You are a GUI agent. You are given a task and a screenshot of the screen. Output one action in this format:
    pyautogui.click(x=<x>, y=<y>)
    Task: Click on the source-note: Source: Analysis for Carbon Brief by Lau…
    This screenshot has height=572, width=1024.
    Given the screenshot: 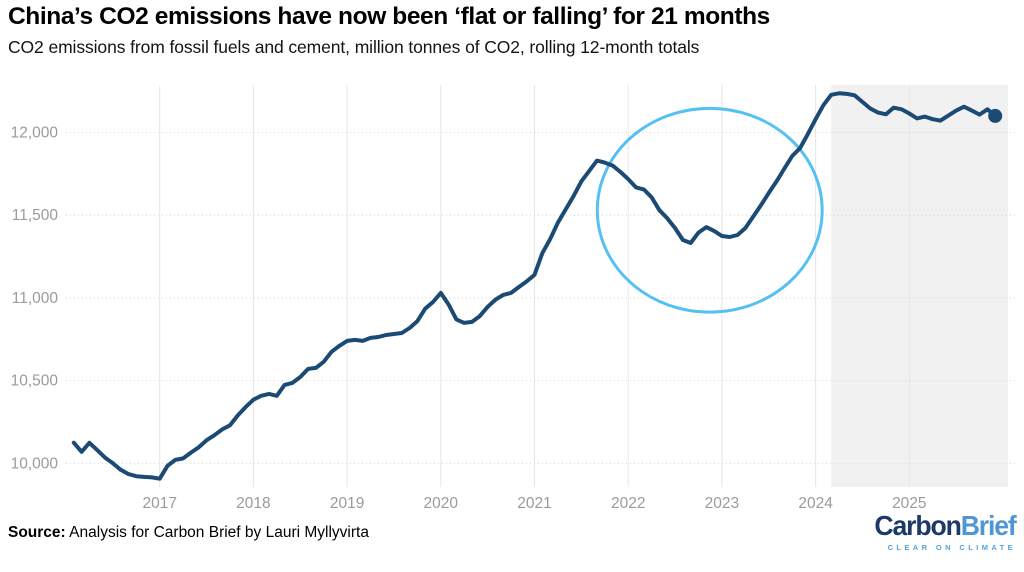 What is the action you would take?
    pyautogui.click(x=188, y=533)
    